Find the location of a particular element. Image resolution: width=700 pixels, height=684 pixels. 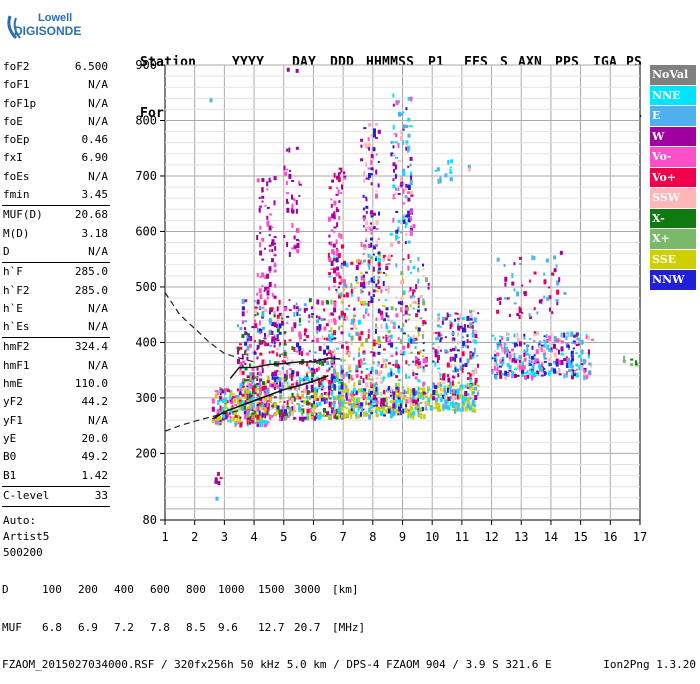

param-key: foEp is located at coordinates (16, 140).